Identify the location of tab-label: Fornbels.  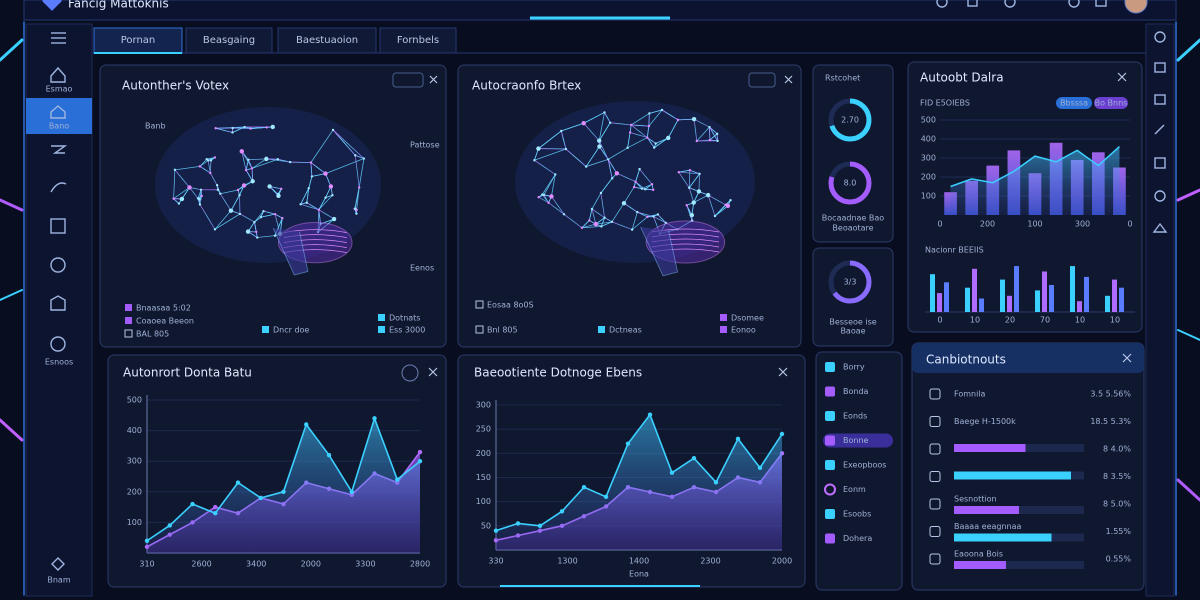
(418, 40).